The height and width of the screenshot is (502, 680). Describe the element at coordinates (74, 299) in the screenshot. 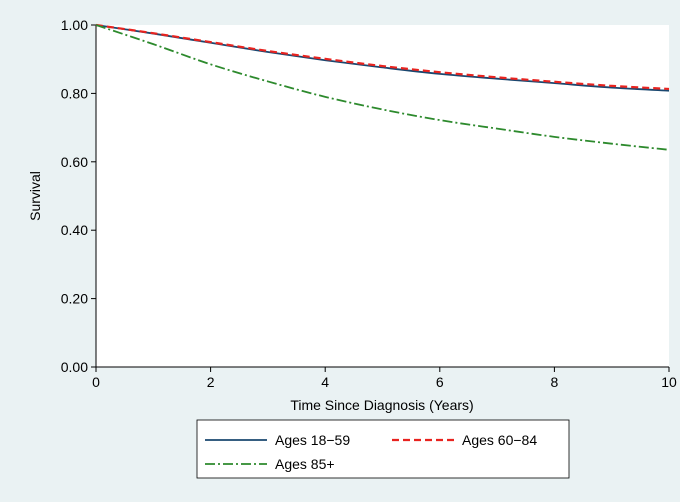

I see `y-tick-label: 0.20` at that location.